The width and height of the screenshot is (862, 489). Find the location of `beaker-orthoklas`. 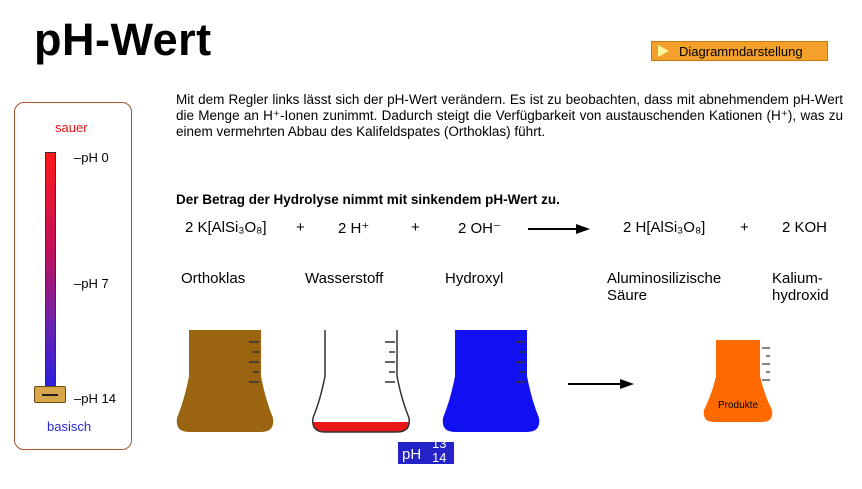

beaker-orthoklas is located at coordinates (225, 381).